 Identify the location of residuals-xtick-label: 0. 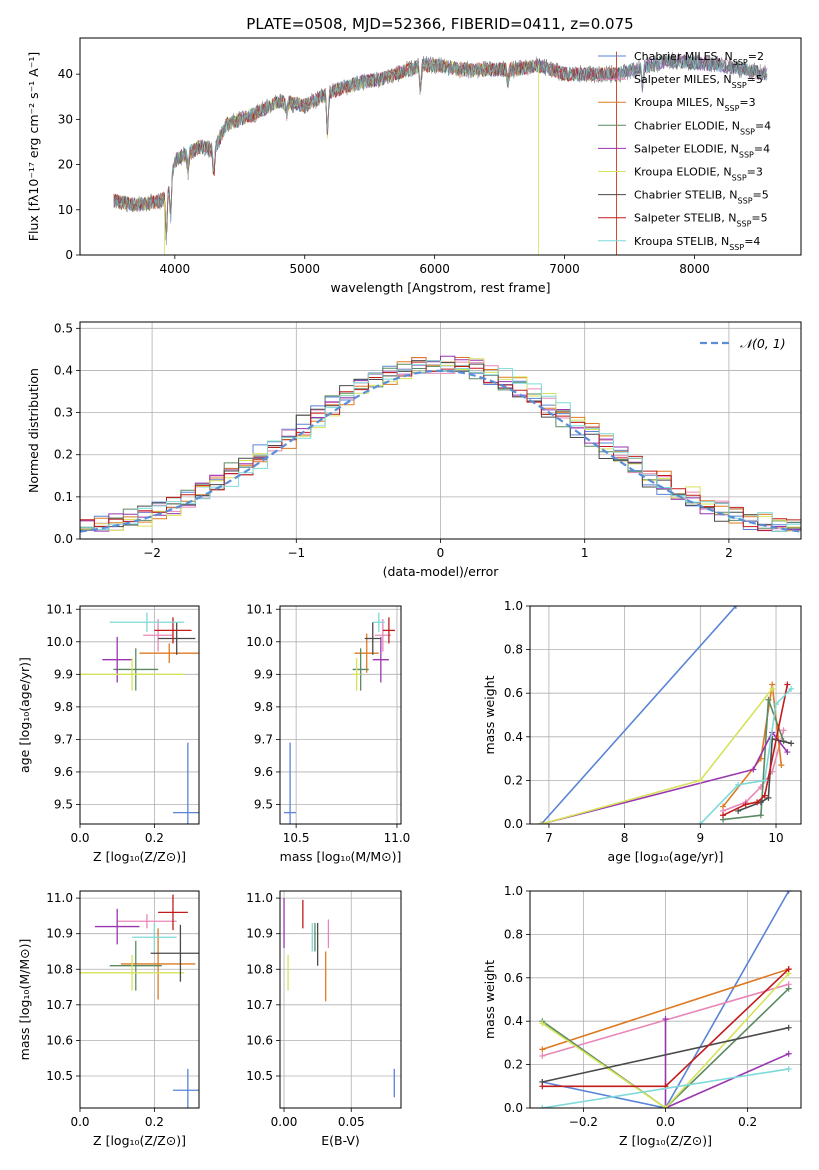
(441, 553).